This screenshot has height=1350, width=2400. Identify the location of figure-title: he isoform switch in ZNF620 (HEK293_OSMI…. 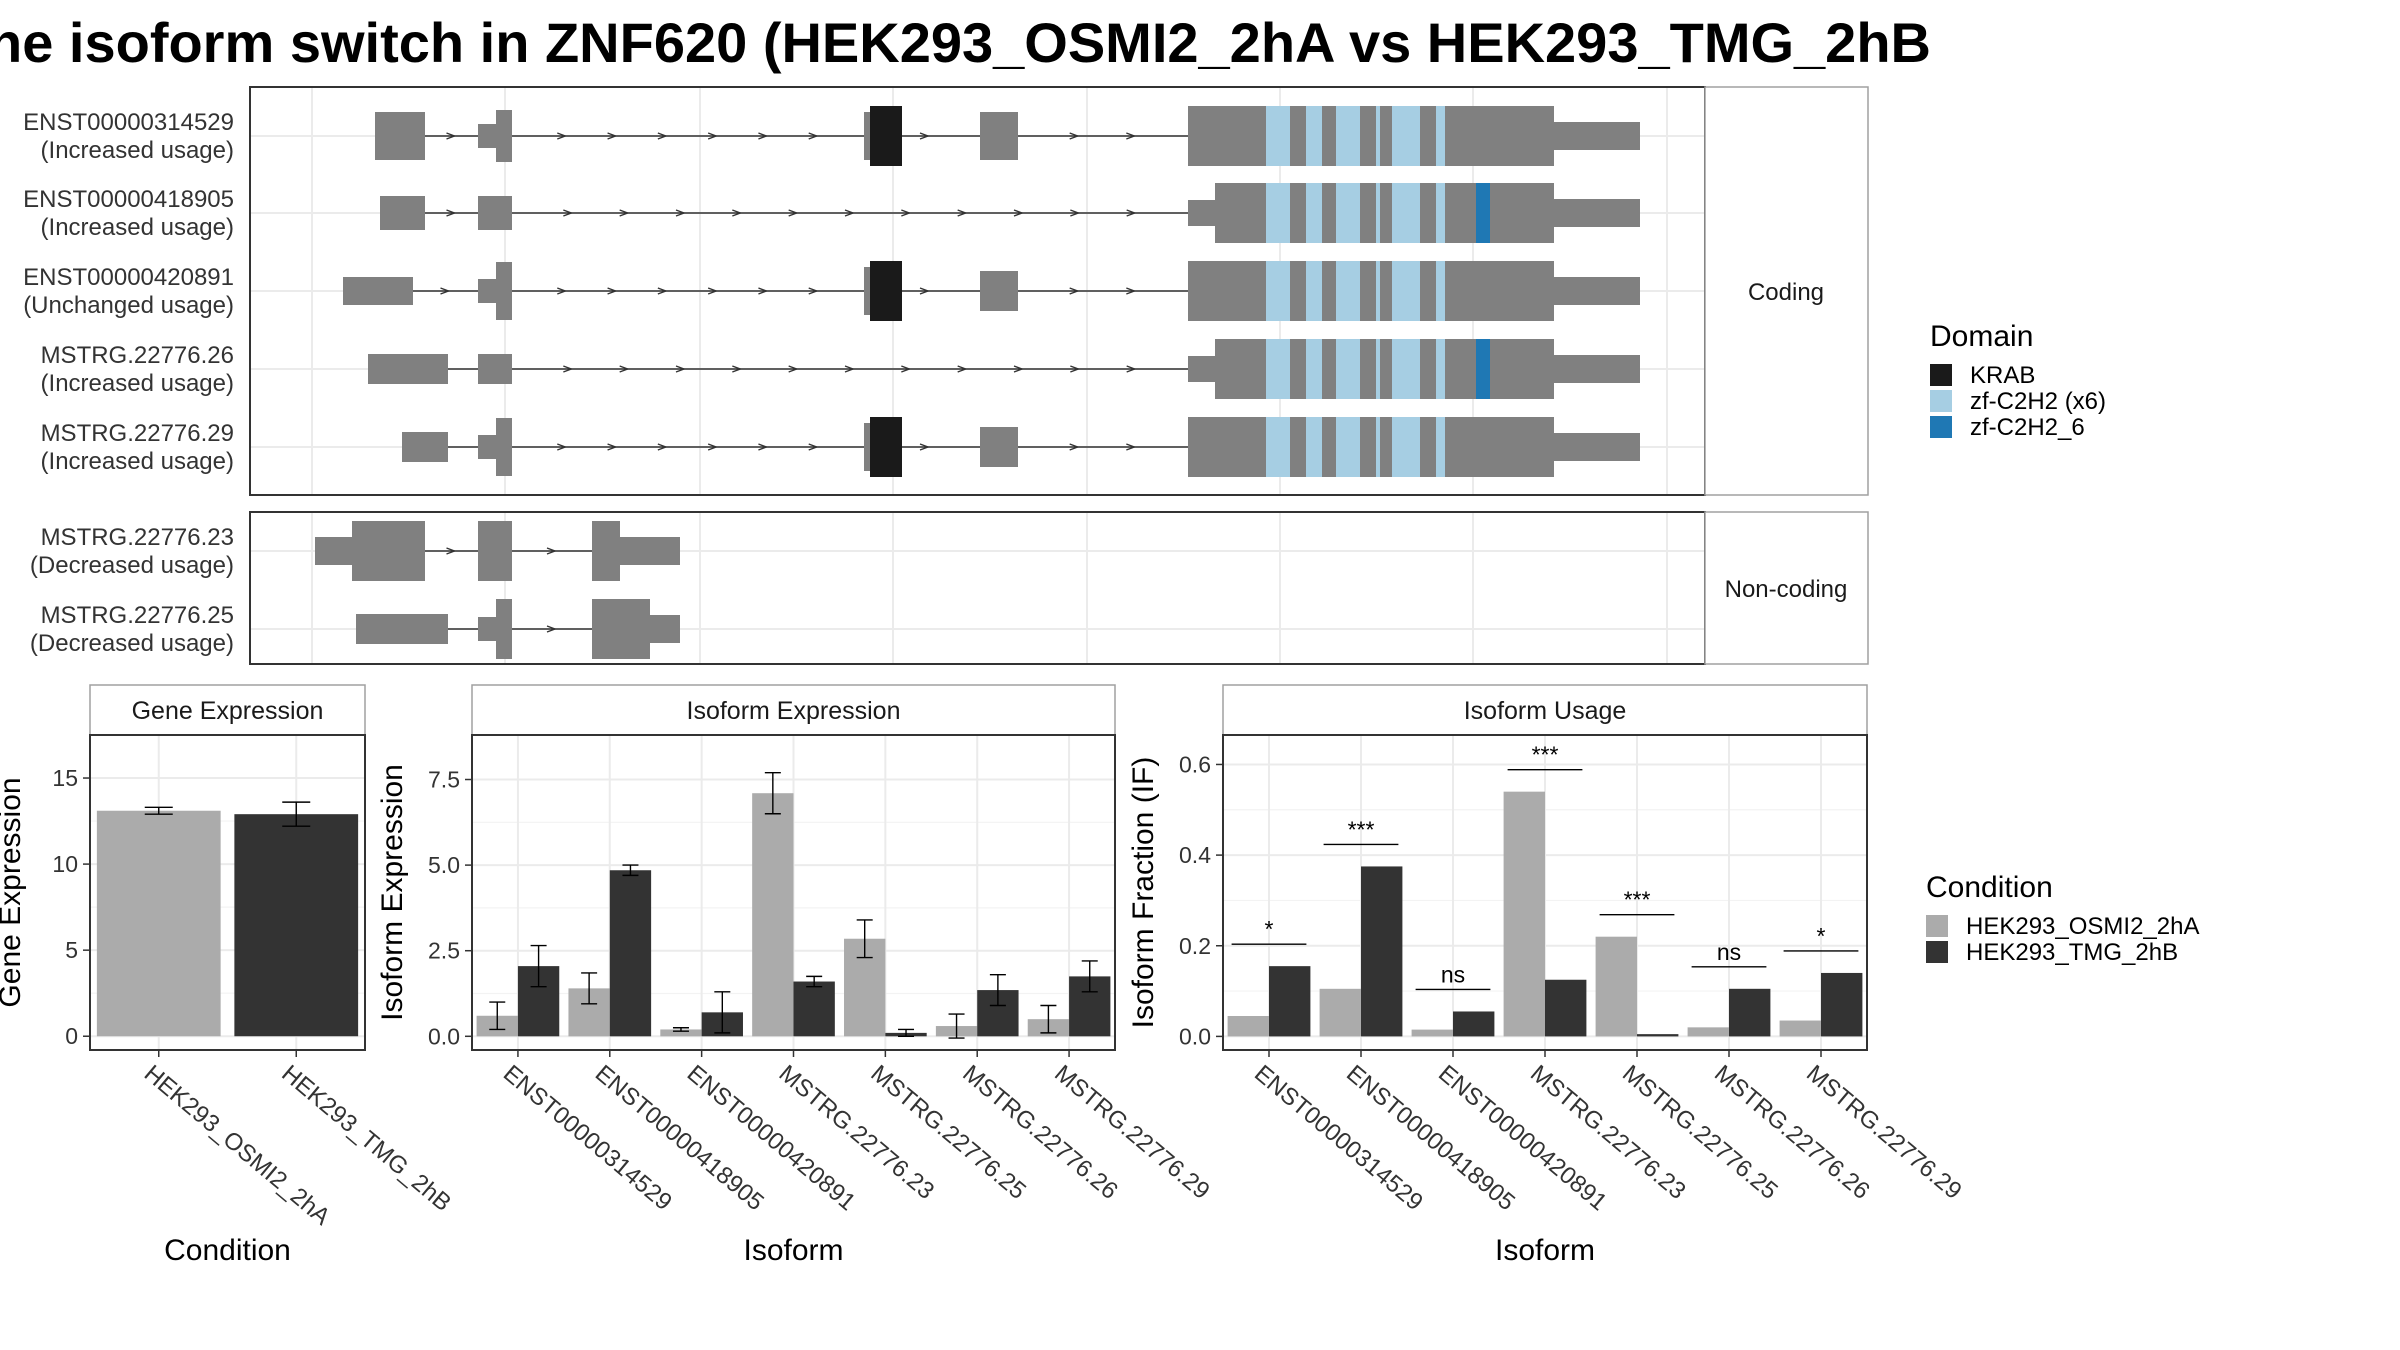
(965, 42).